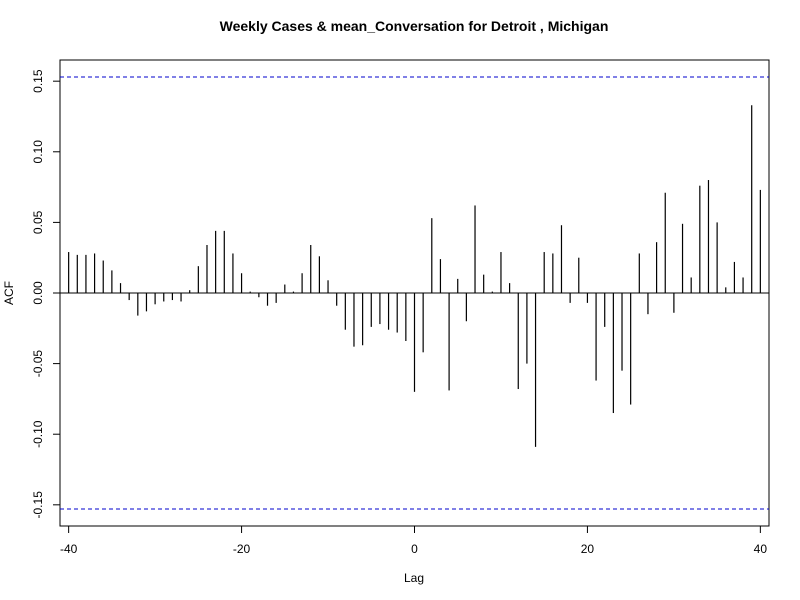  Describe the element at coordinates (761, 549) in the screenshot. I see `x-tick-label: 40` at that location.